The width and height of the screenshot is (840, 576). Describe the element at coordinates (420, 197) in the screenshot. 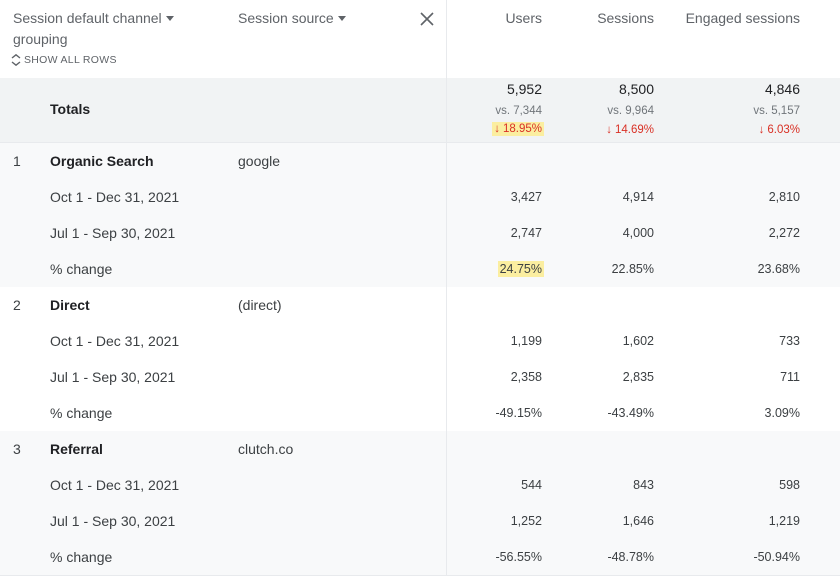

I see `table-row: Oct 1 - Dec 31, 2021 3,427 4,914 2,810` at that location.